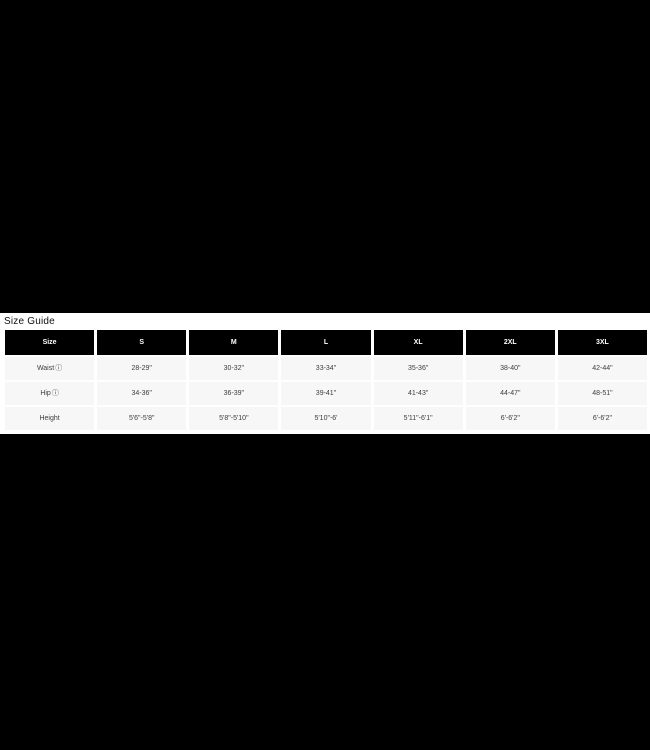 This screenshot has width=650, height=750. I want to click on measurement-cell-waist-xl: 35-36", so click(418, 368).